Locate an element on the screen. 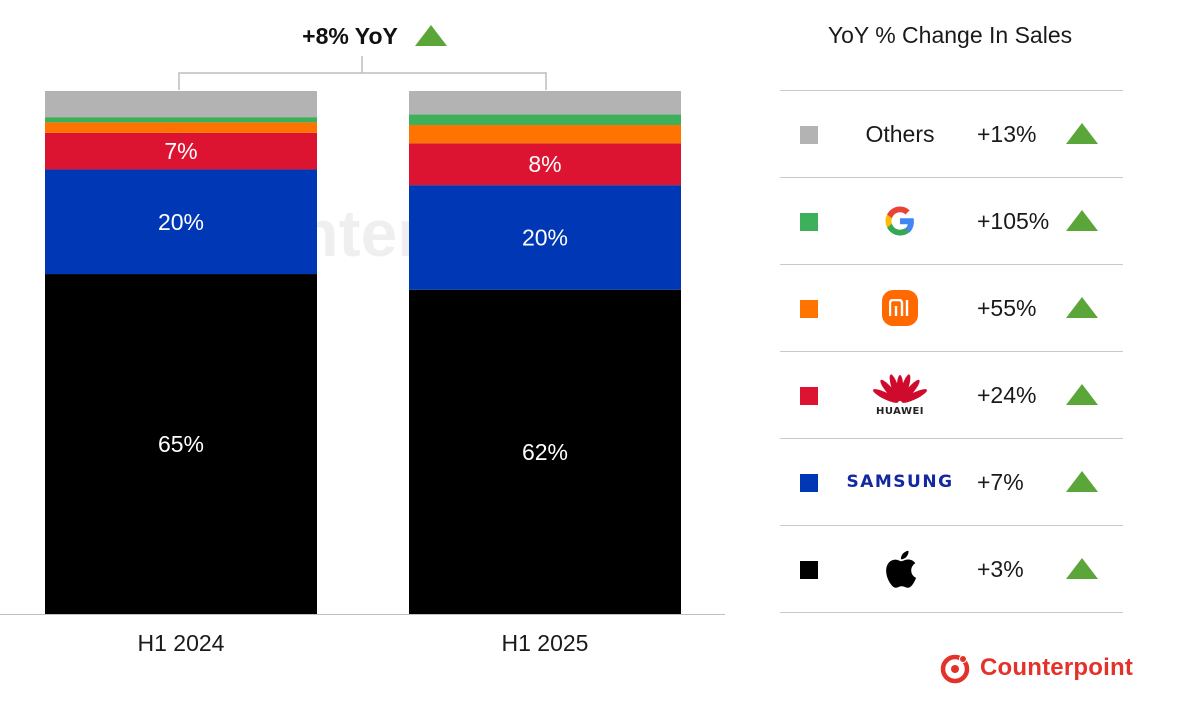 This screenshot has height=703, width=1200. yoy-annotation: +8% YoY is located at coordinates (362, 56).